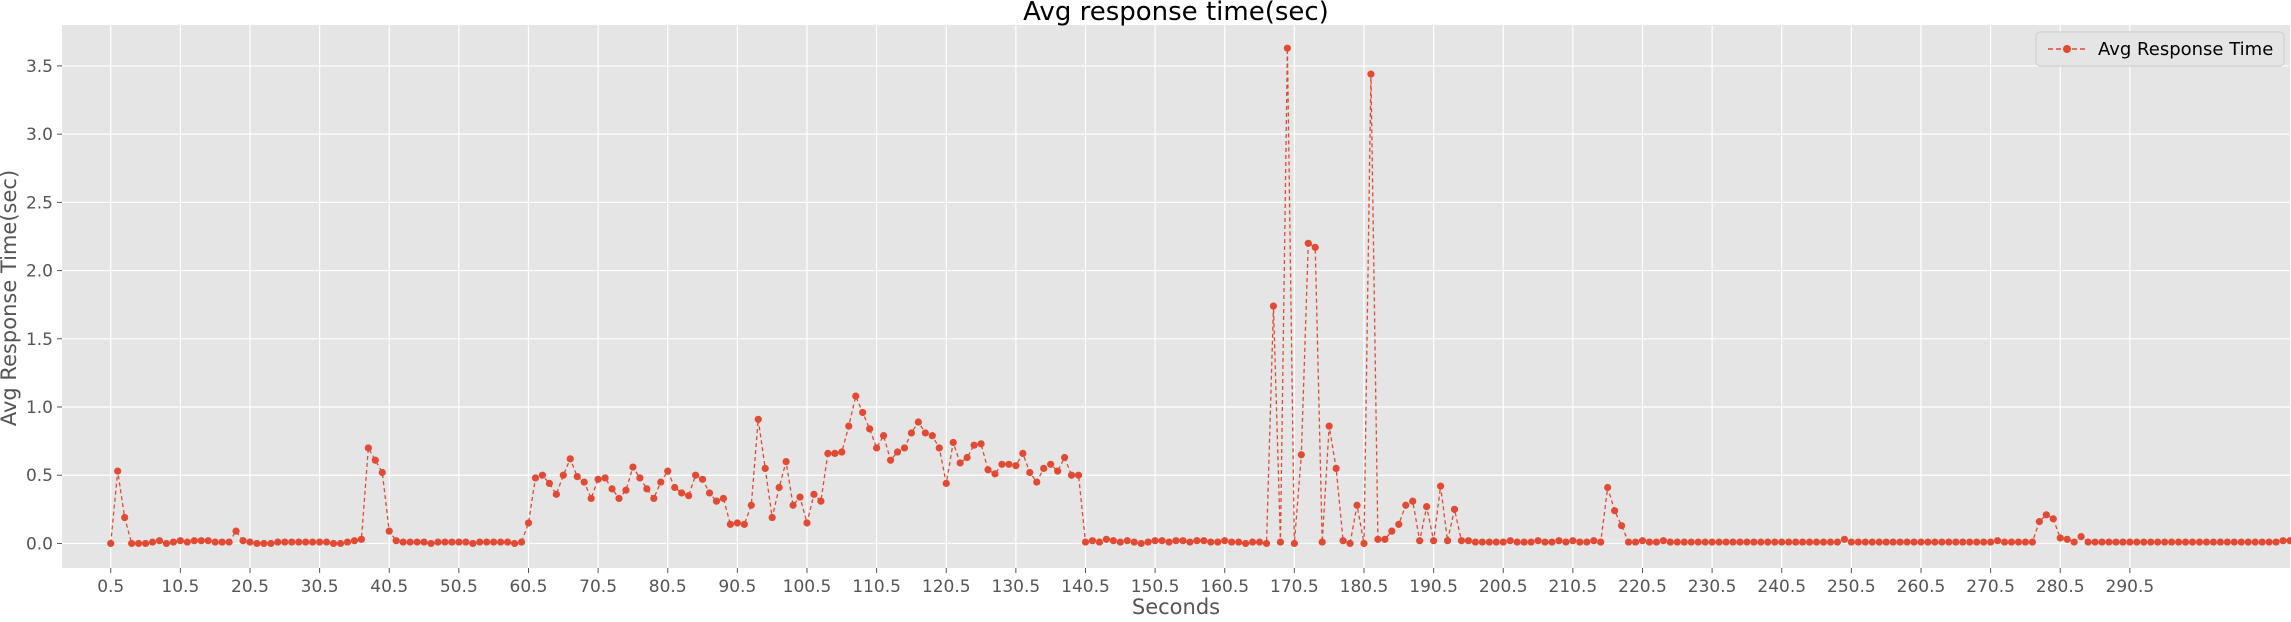 Image resolution: width=2291 pixels, height=622 pixels. What do you see at coordinates (1921, 587) in the screenshot?
I see `x-tick-label: 260.5` at bounding box center [1921, 587].